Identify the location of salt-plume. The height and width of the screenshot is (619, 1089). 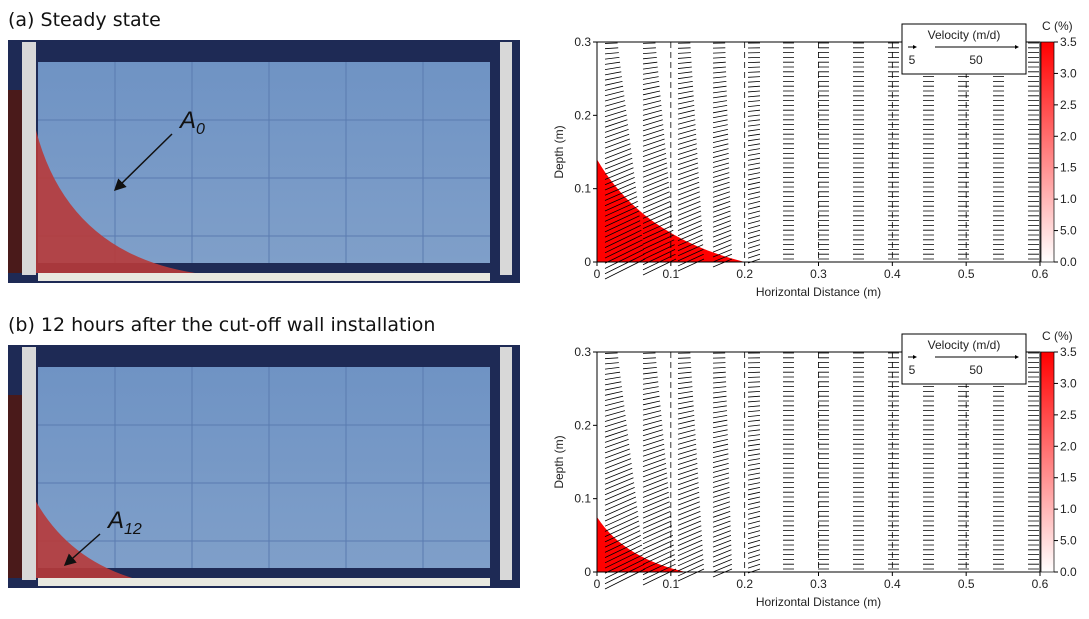
(84, 539).